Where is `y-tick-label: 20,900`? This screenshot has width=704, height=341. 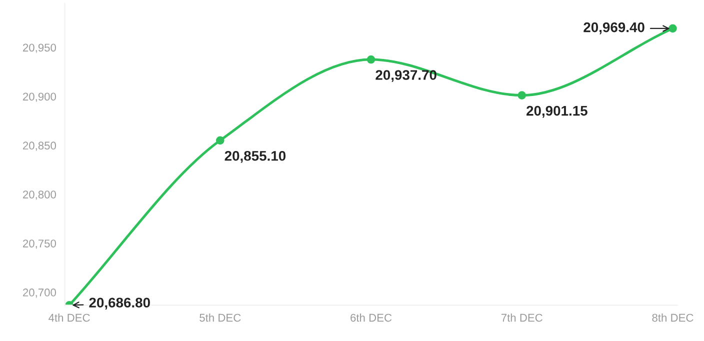
y-tick-label: 20,900 is located at coordinates (39, 97).